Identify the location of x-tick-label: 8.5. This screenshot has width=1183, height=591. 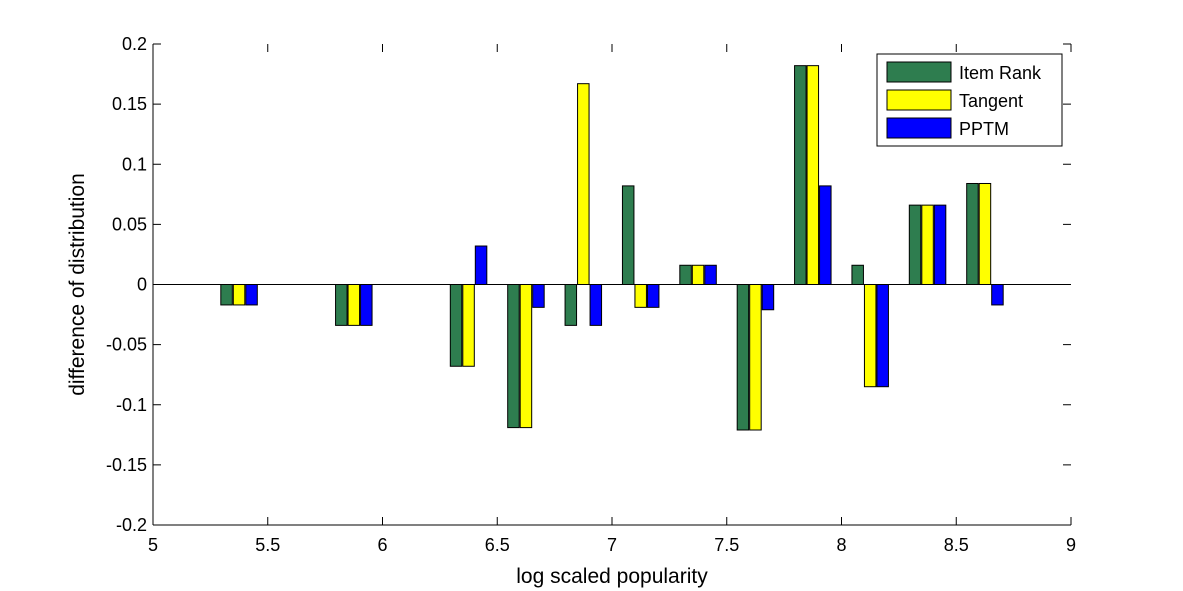
(956, 545).